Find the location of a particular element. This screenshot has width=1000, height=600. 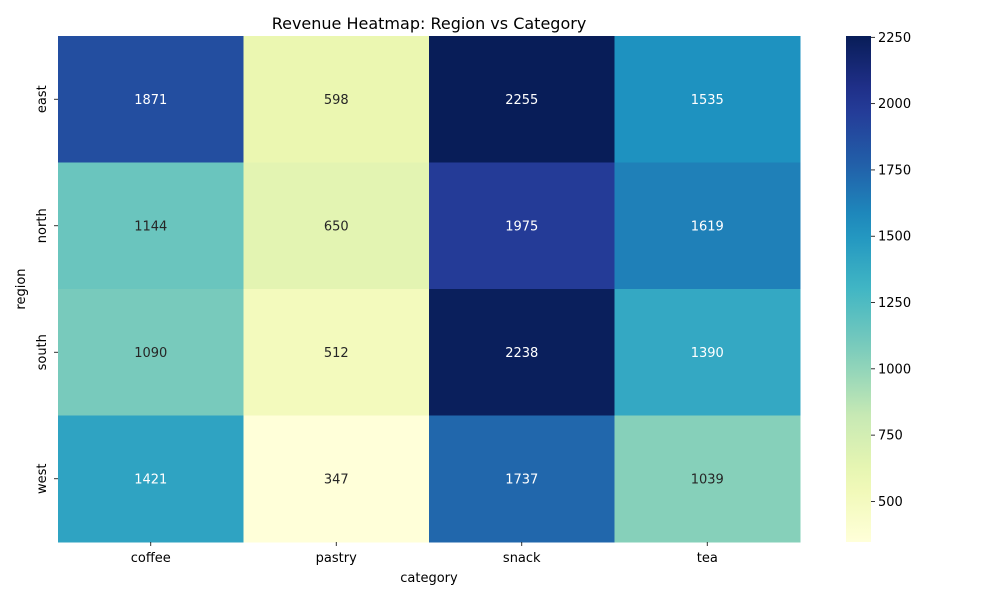

colorbar-tick-label: 1000 is located at coordinates (894, 369).